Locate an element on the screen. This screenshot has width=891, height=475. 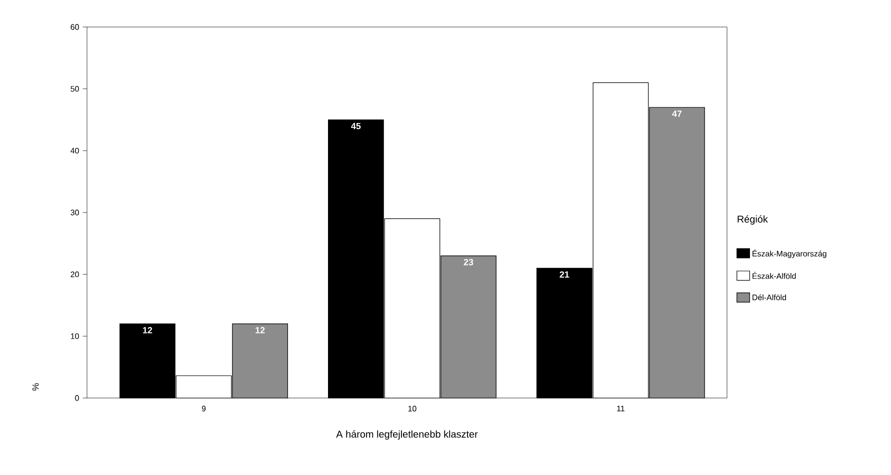
data-label: 21 is located at coordinates (565, 274).